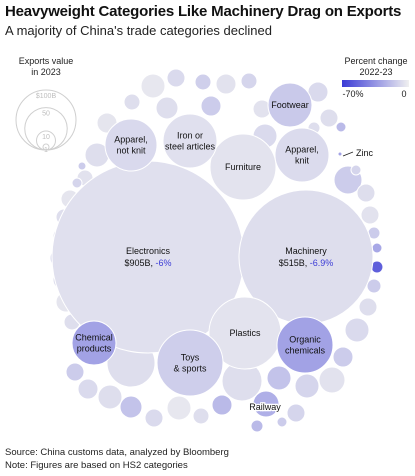  I want to click on bubble-footwear, so click(290, 105).